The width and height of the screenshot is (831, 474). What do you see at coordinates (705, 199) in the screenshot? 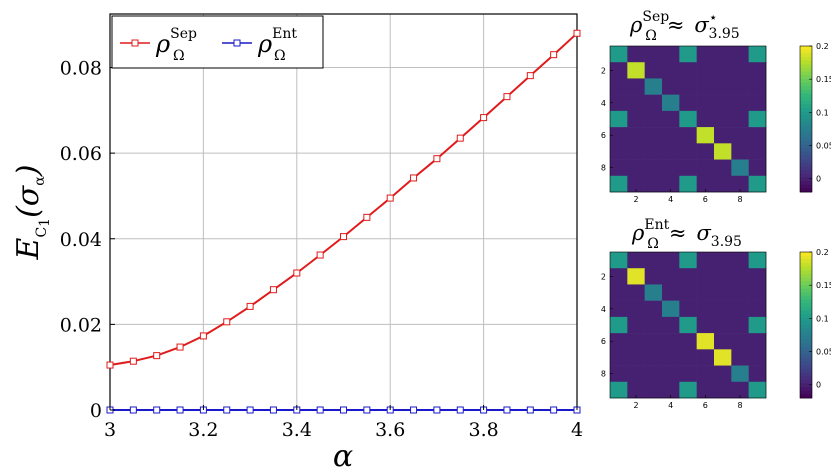
I see `heatmap-x-tick-label: 6` at bounding box center [705, 199].